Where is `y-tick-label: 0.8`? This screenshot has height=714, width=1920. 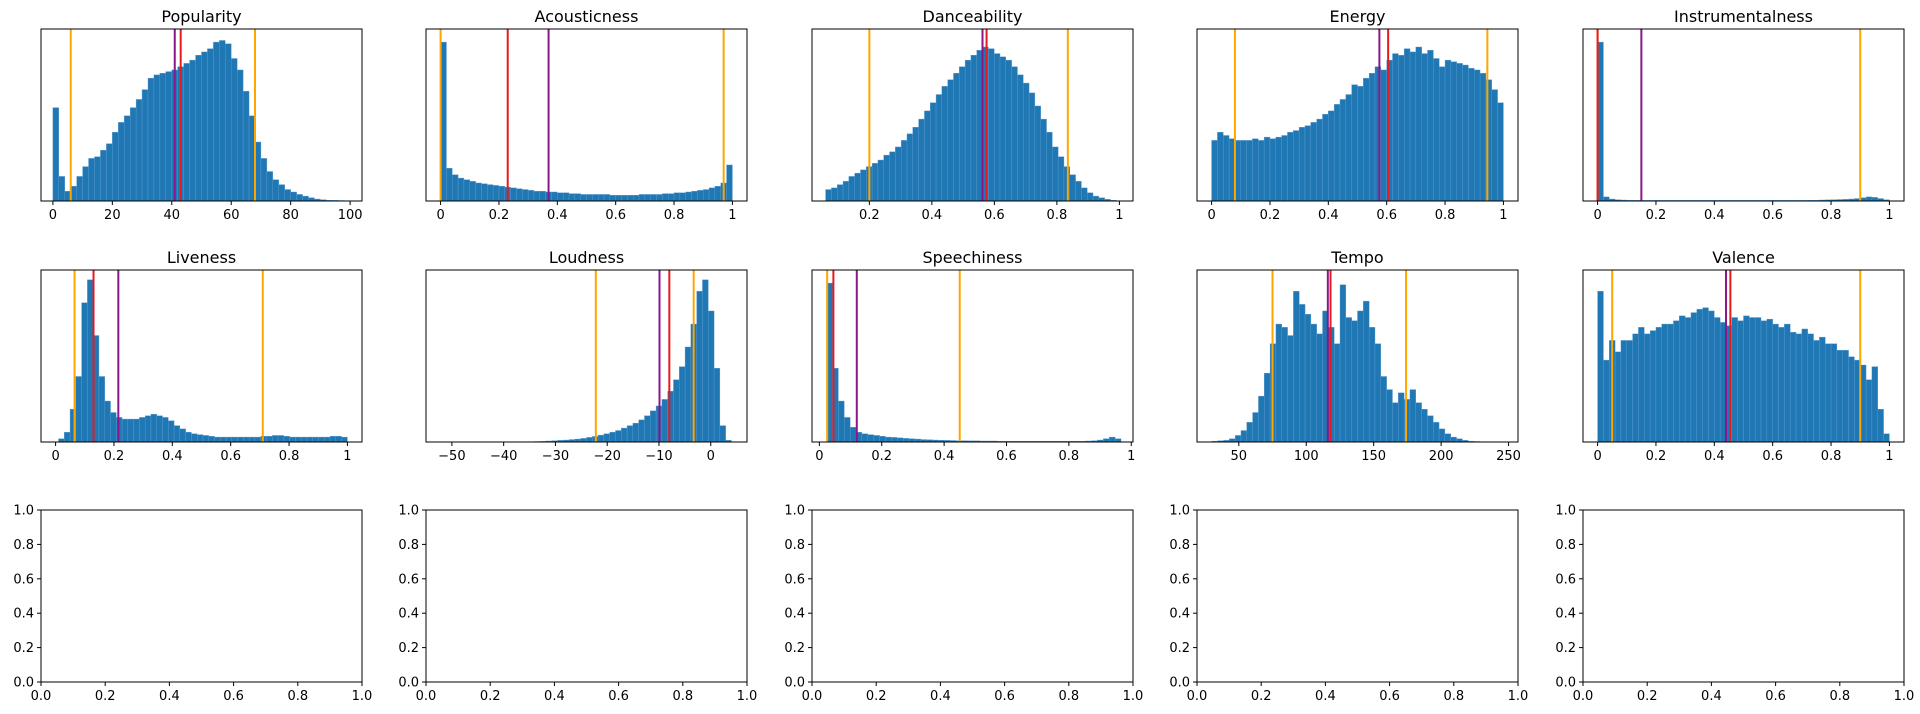
y-tick-label: 0.8 is located at coordinates (23, 545).